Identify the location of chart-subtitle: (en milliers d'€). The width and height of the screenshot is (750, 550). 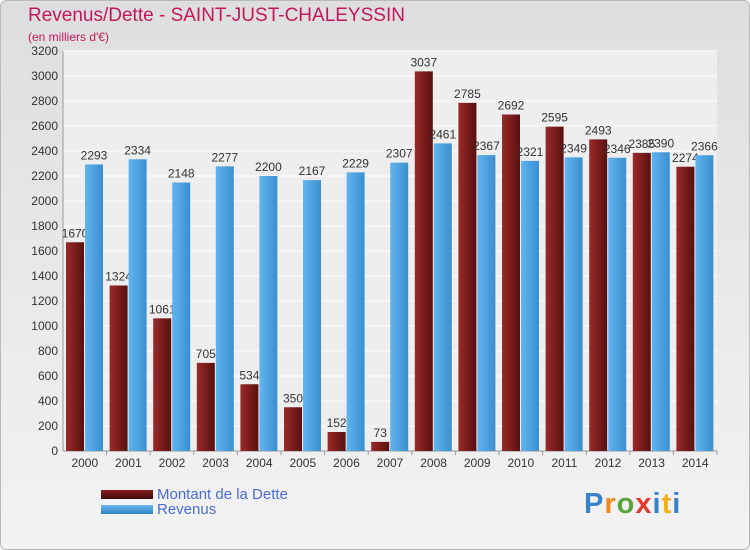
(68, 37).